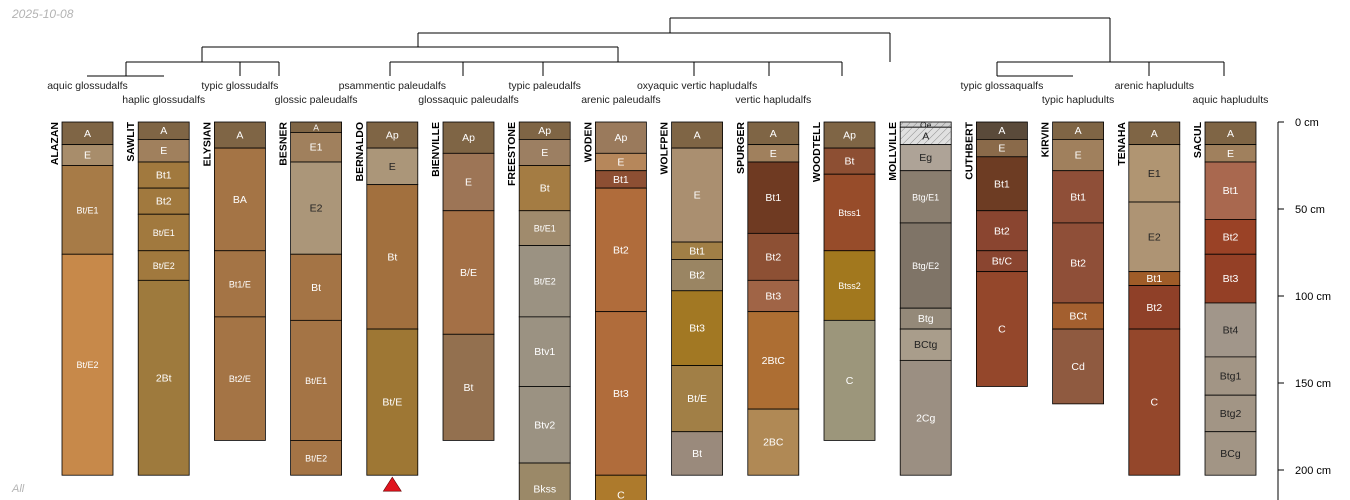 This screenshot has width=1350, height=500. I want to click on depth-tick-label: 0 cm, so click(1307, 123).